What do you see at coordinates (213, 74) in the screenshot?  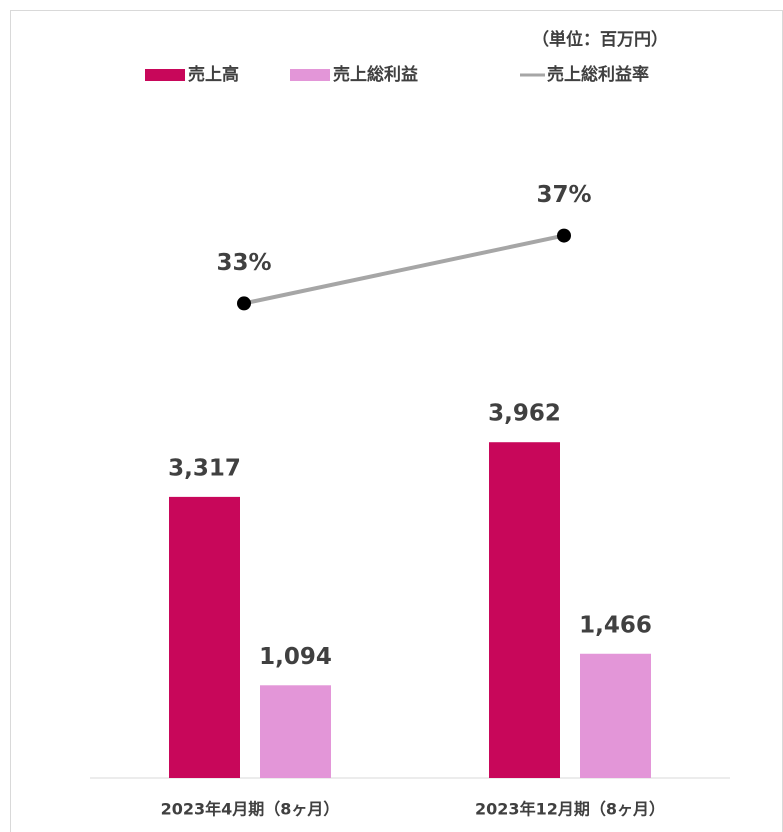 I see `legend-label: 売上高` at bounding box center [213, 74].